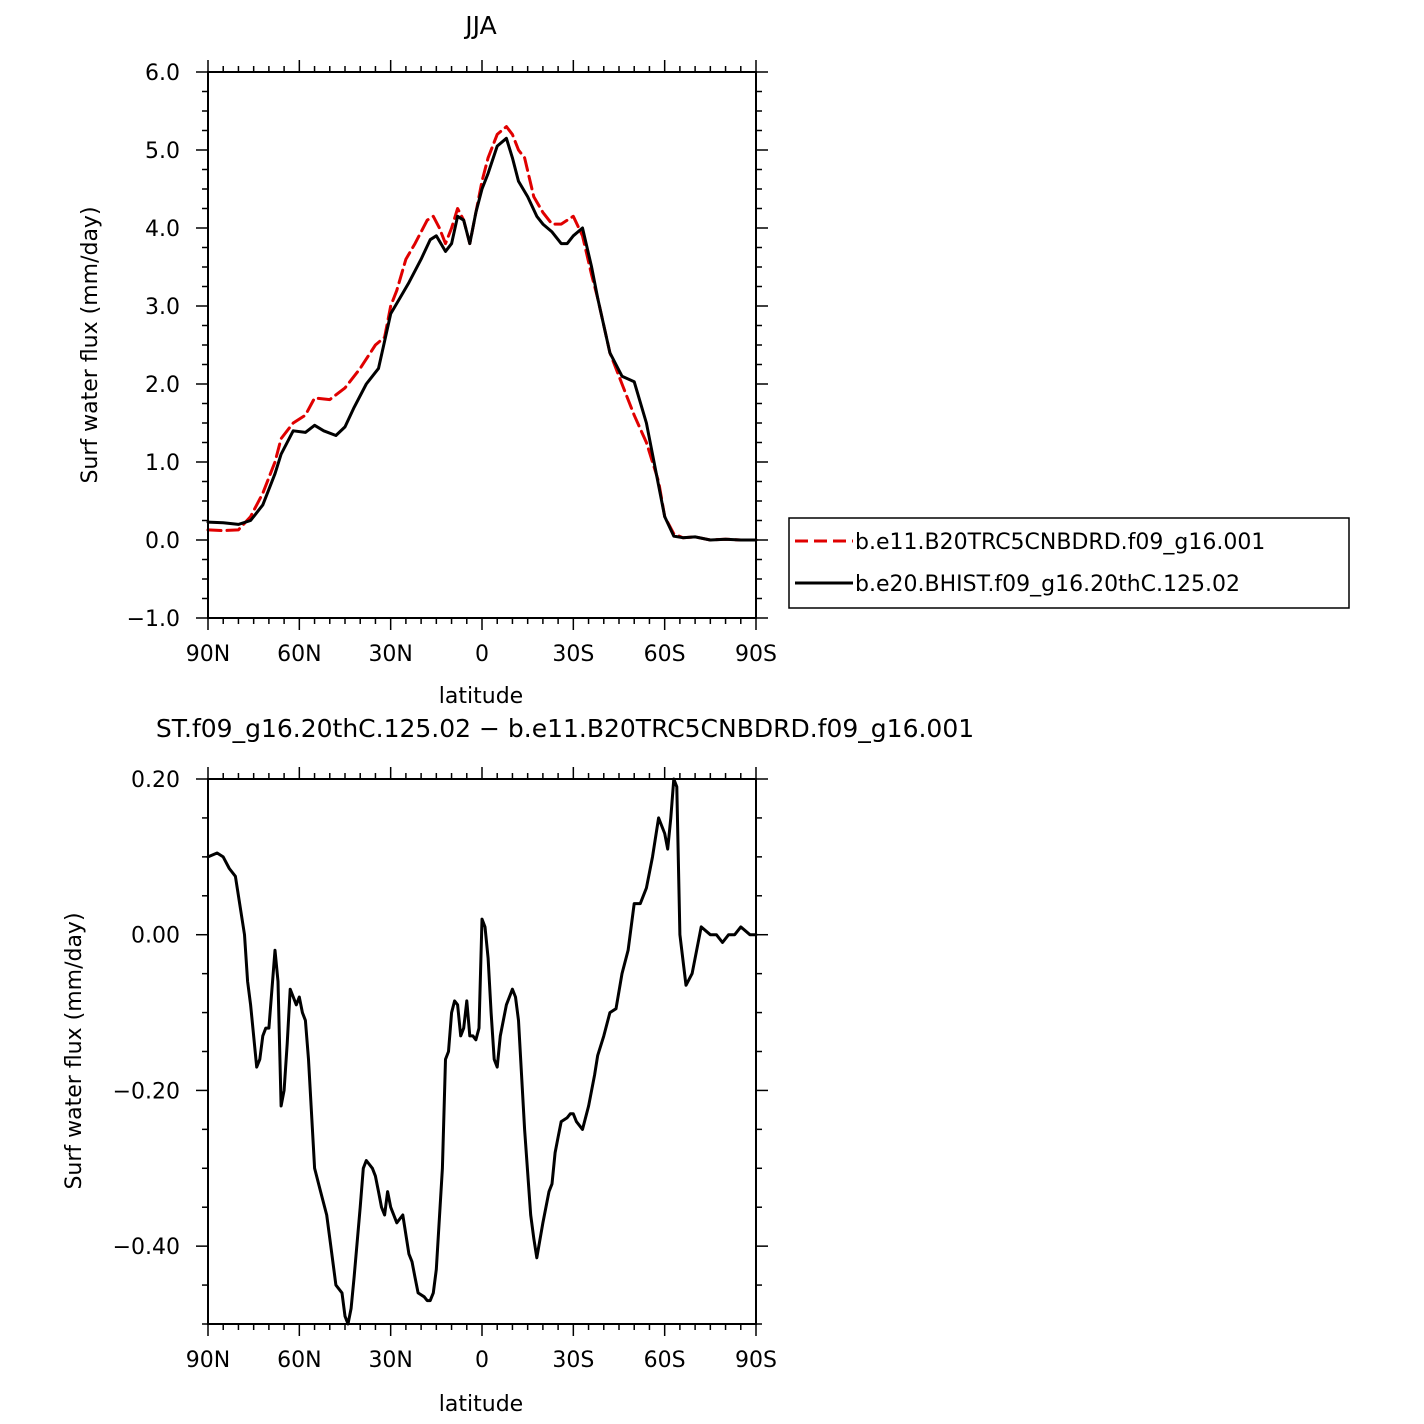 This screenshot has width=1424, height=1424. What do you see at coordinates (481, 1404) in the screenshot?
I see `bottom-x-axis-label: latitude` at bounding box center [481, 1404].